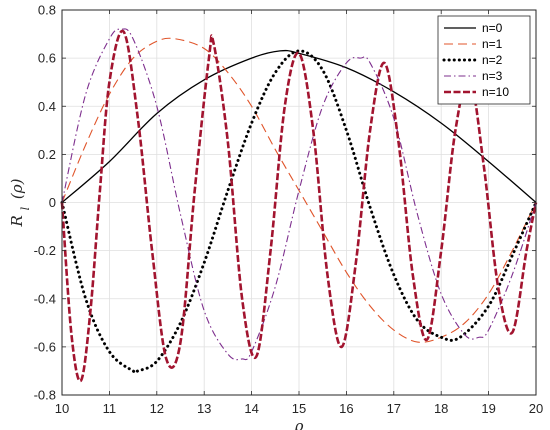 Image resolution: width=550 pixels, height=430 pixels. Describe the element at coordinates (52, 202) in the screenshot. I see `y-tick-label: 0` at that location.